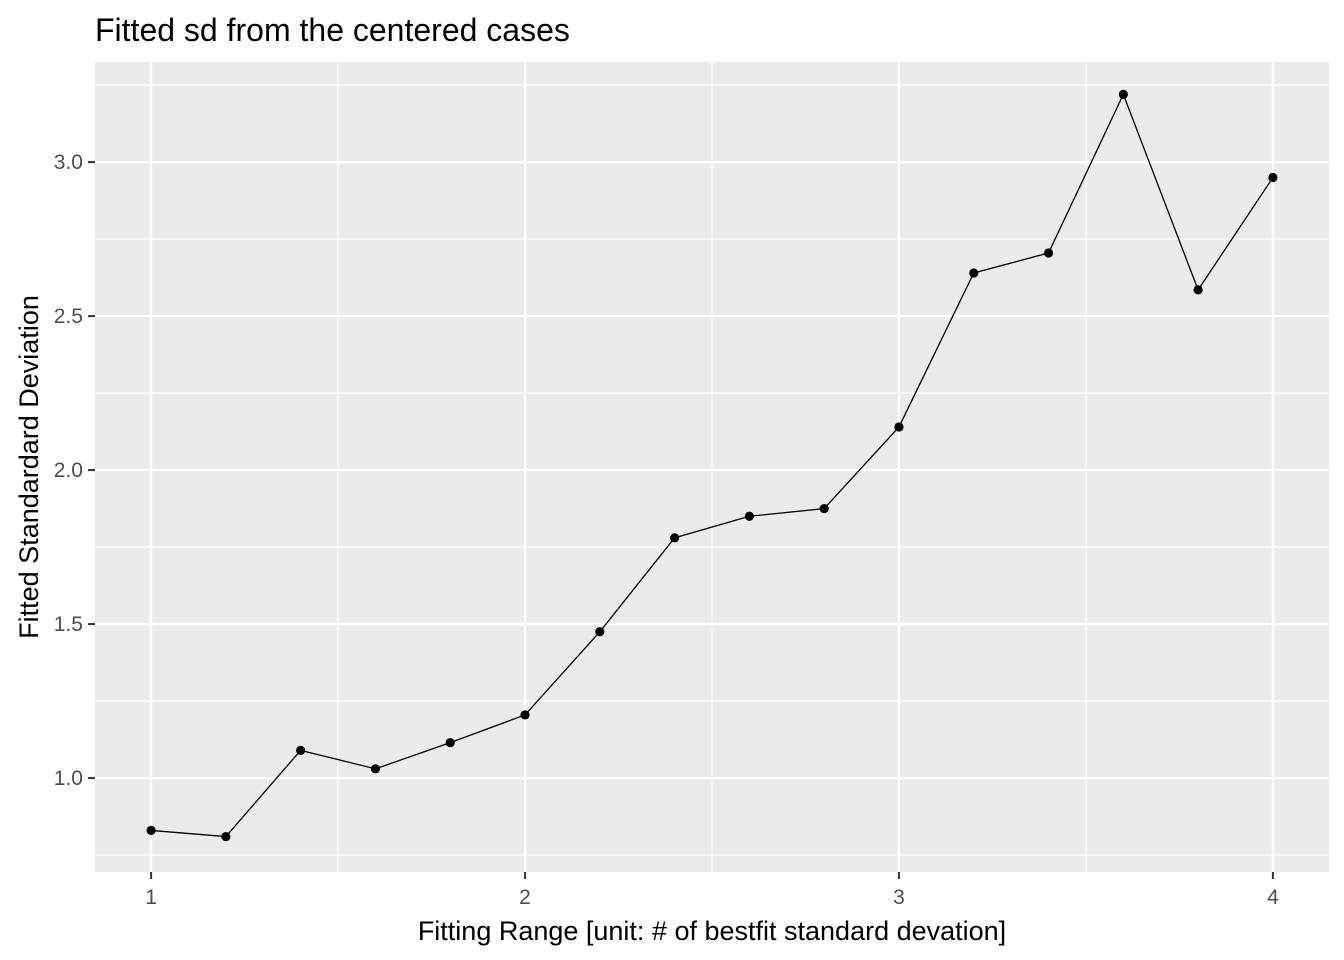 The image size is (1344, 960). What do you see at coordinates (68, 470) in the screenshot?
I see `y-tick-label: 2.0` at bounding box center [68, 470].